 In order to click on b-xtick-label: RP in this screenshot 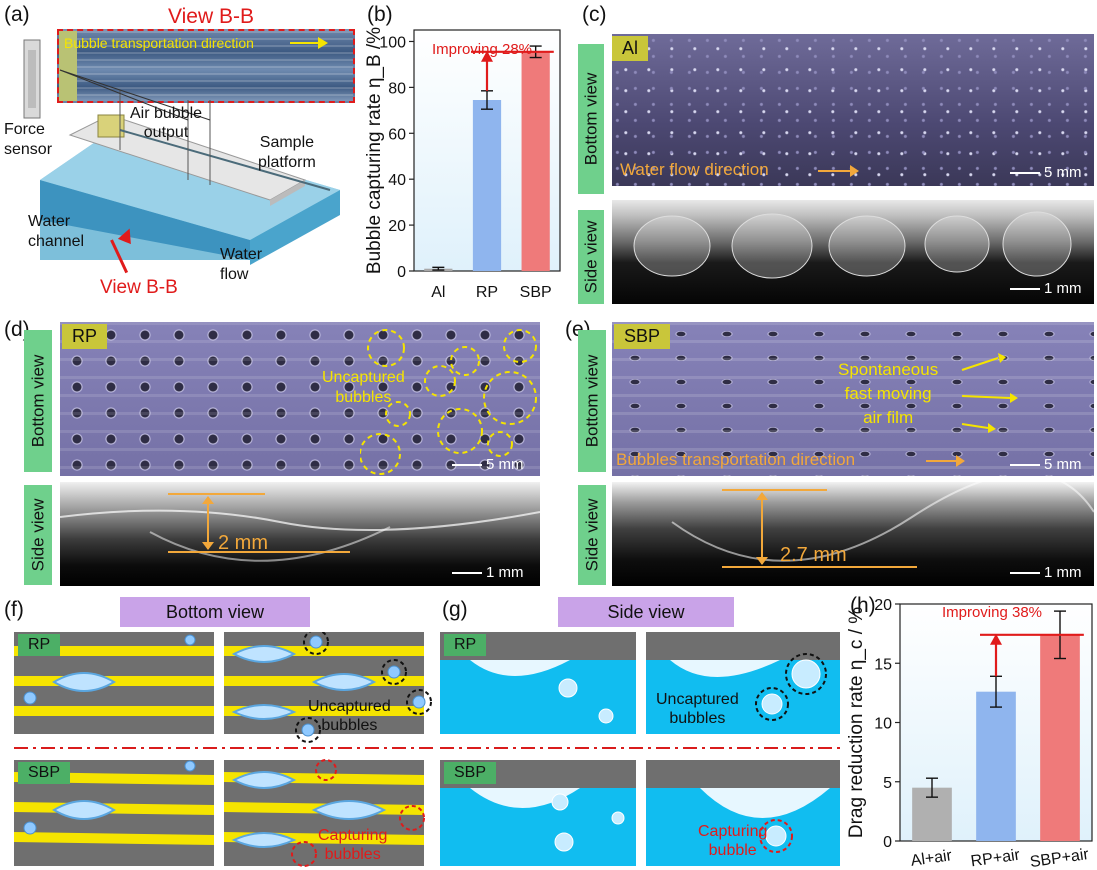, I will do `click(487, 292)`.